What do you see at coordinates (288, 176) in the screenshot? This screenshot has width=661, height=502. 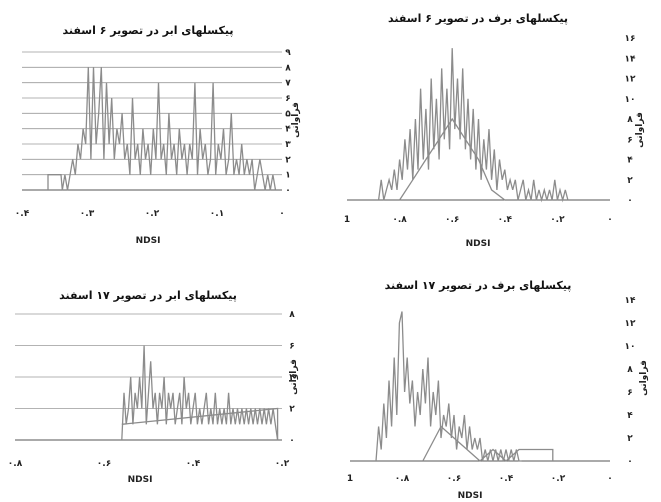 I see `y-tick-label: ۱` at bounding box center [288, 176].